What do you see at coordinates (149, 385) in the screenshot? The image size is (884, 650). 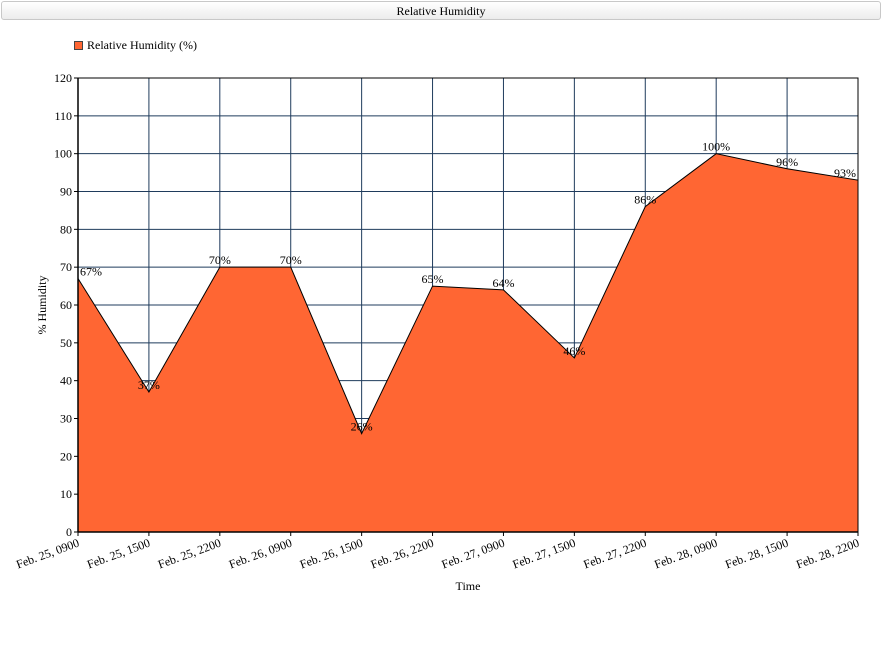 I see `data-label: 37%` at bounding box center [149, 385].